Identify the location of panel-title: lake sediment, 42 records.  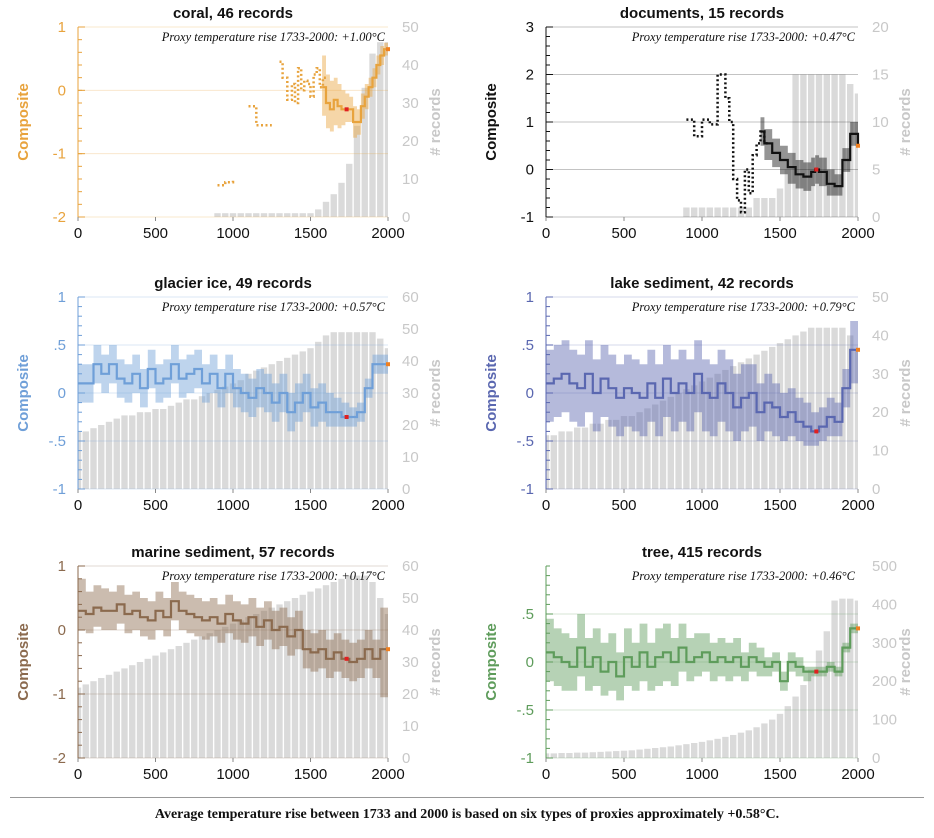
(701, 283).